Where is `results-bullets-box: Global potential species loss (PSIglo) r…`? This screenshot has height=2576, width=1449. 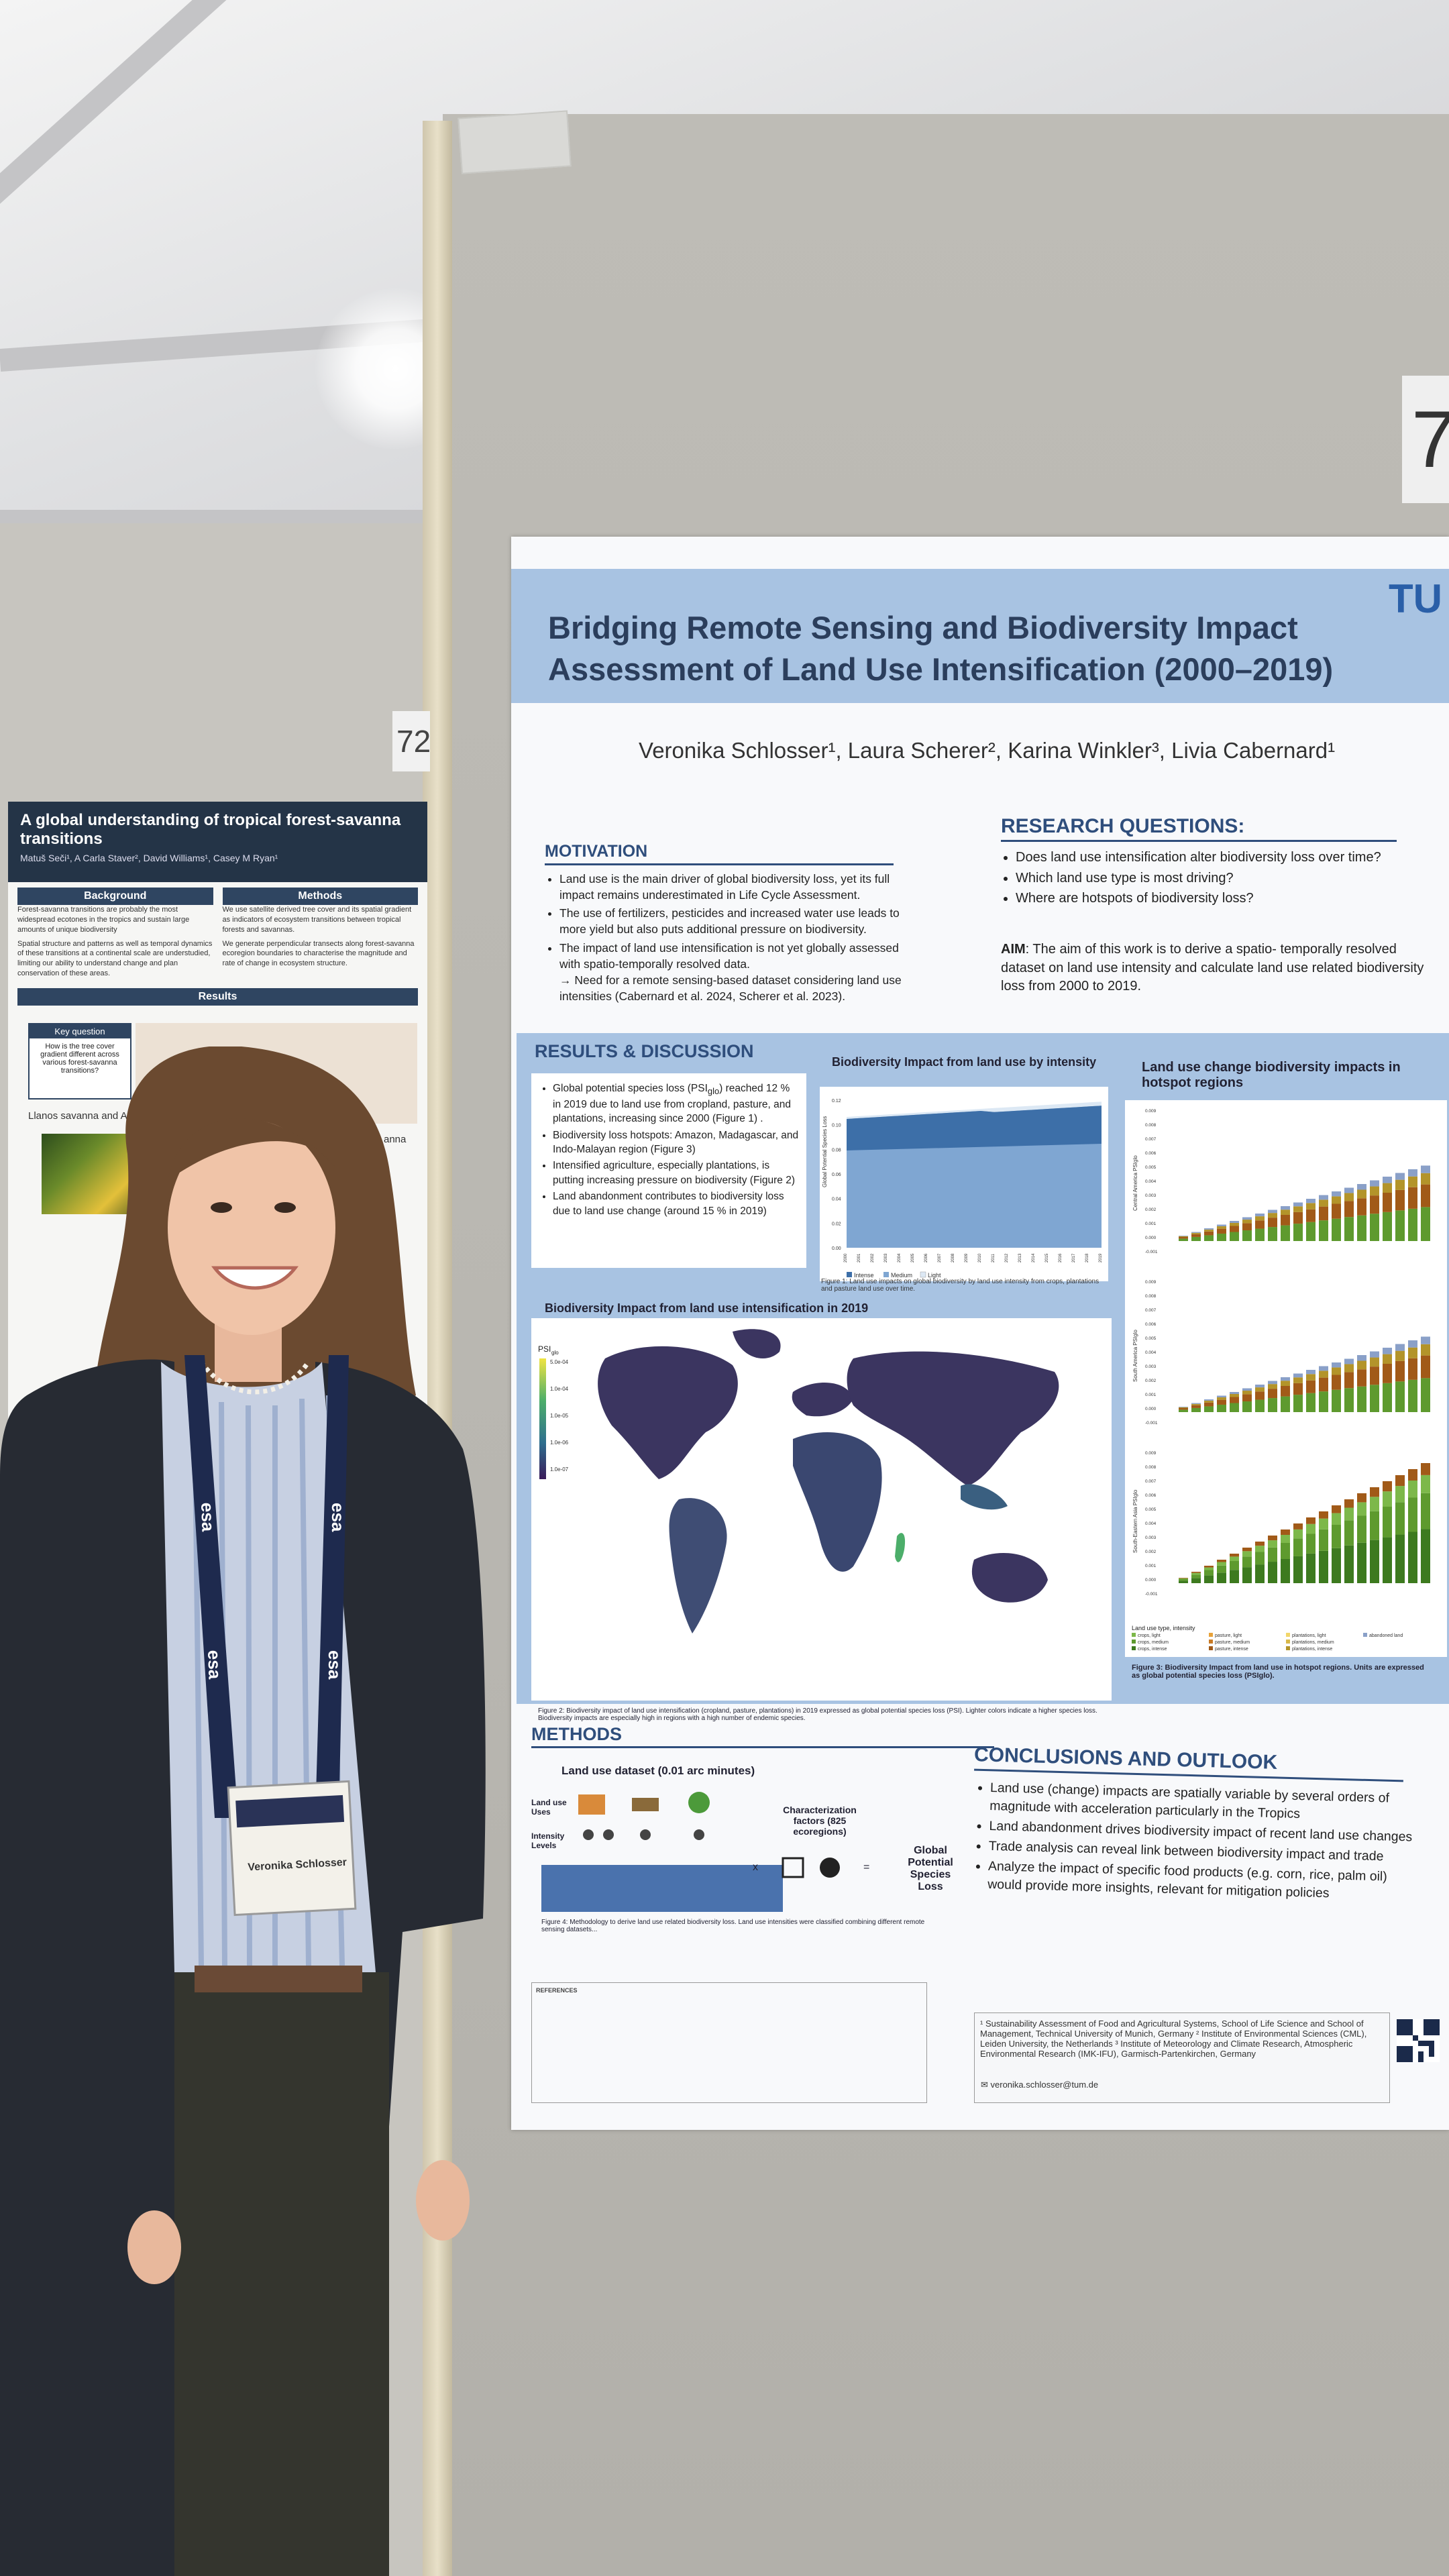 results-bullets-box: Global potential species loss (PSIglo) r… is located at coordinates (668, 1170).